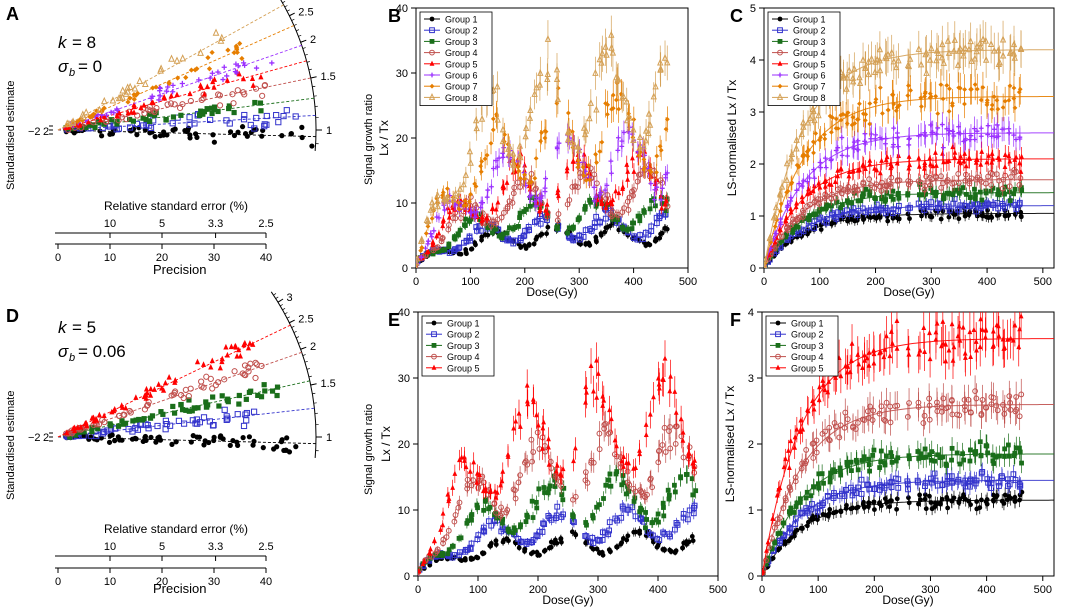 The height and width of the screenshot is (613, 1065). Describe the element at coordinates (84, 327) in the screenshot. I see `k-value: = 5` at that location.